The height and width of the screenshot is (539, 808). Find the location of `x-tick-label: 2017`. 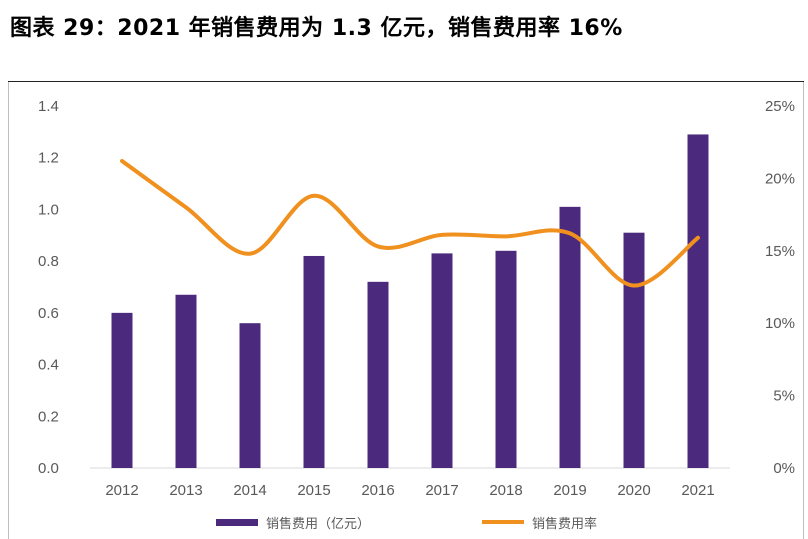

x-tick-label: 2017 is located at coordinates (441, 490).